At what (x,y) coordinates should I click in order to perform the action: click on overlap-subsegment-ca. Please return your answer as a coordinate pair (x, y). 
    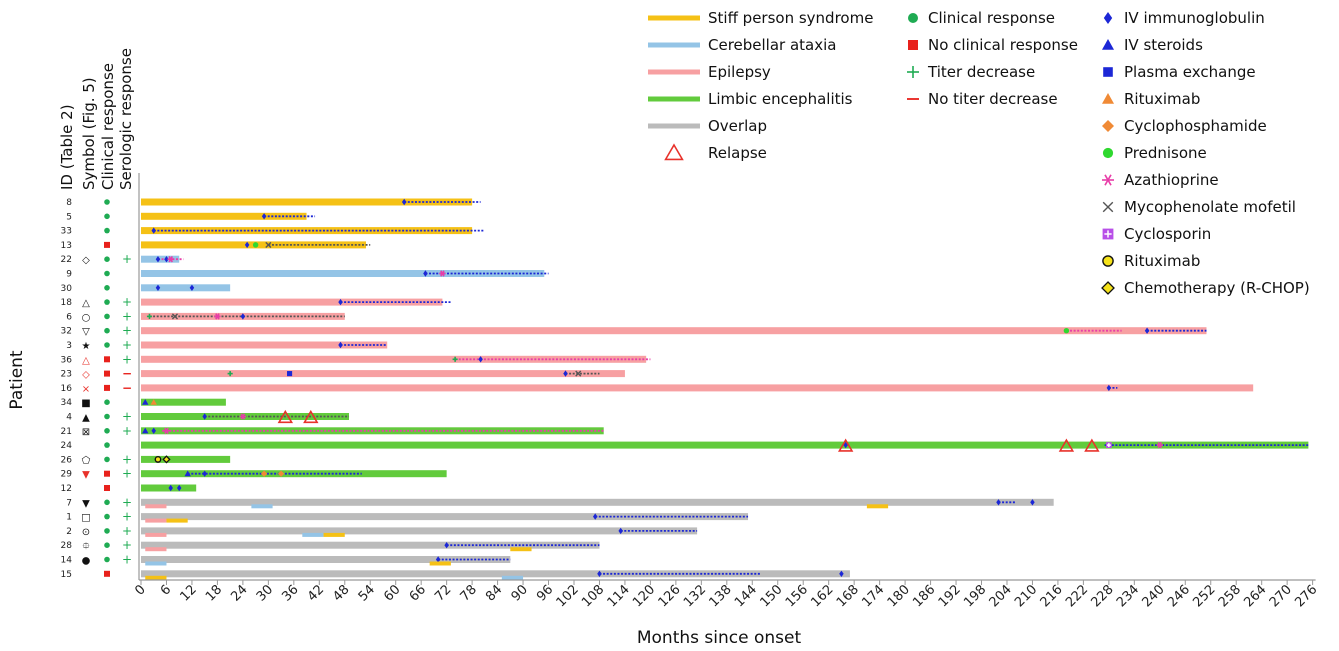
    Looking at the image, I should click on (512, 577).